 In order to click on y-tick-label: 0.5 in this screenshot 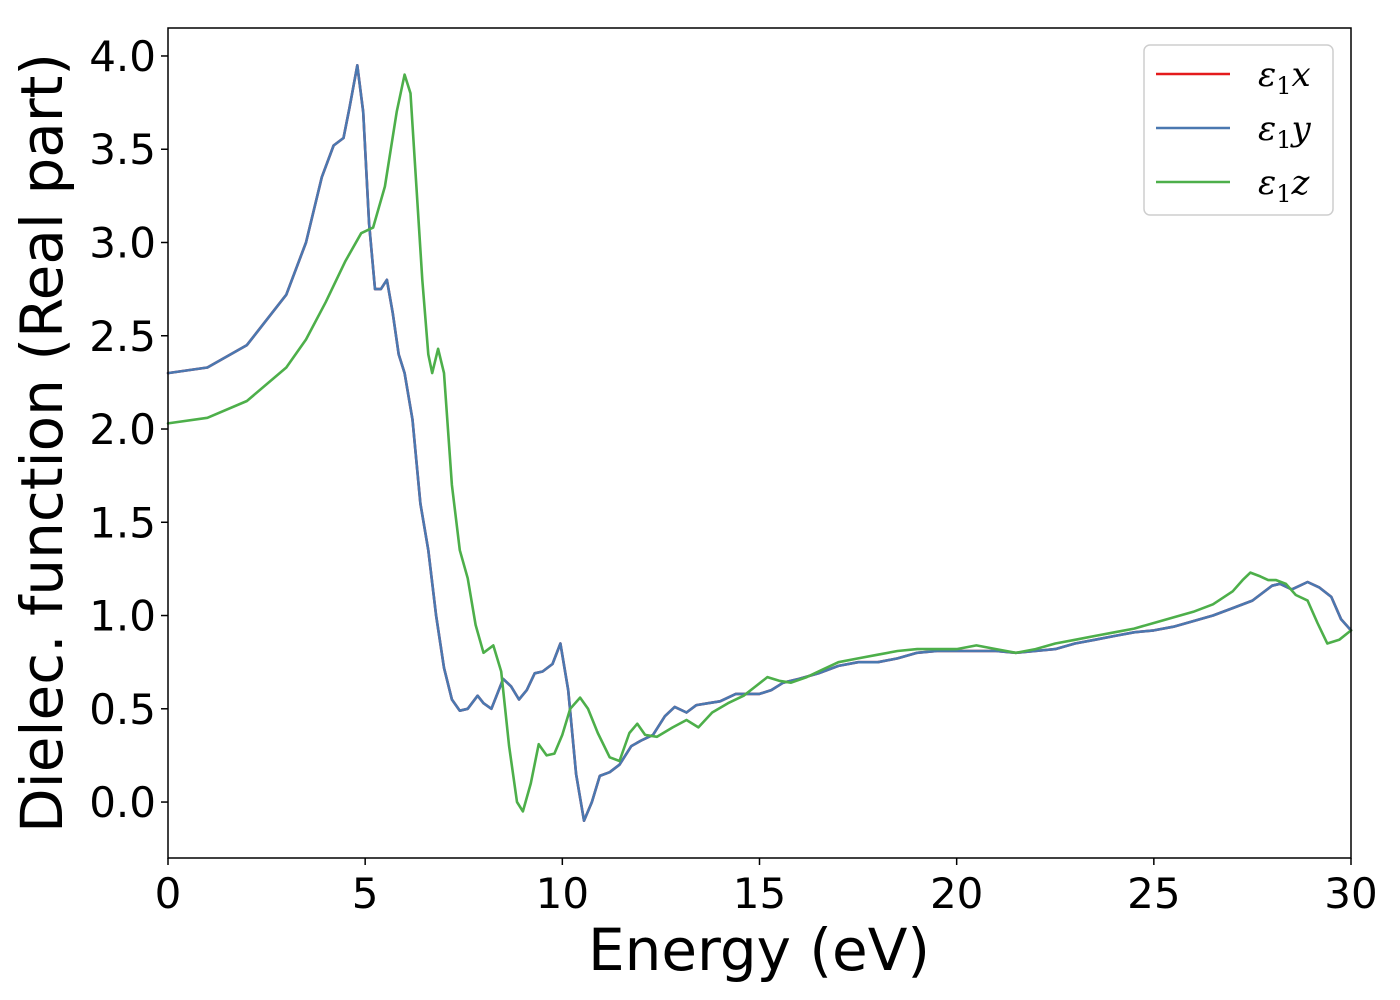, I will do `click(122, 709)`.